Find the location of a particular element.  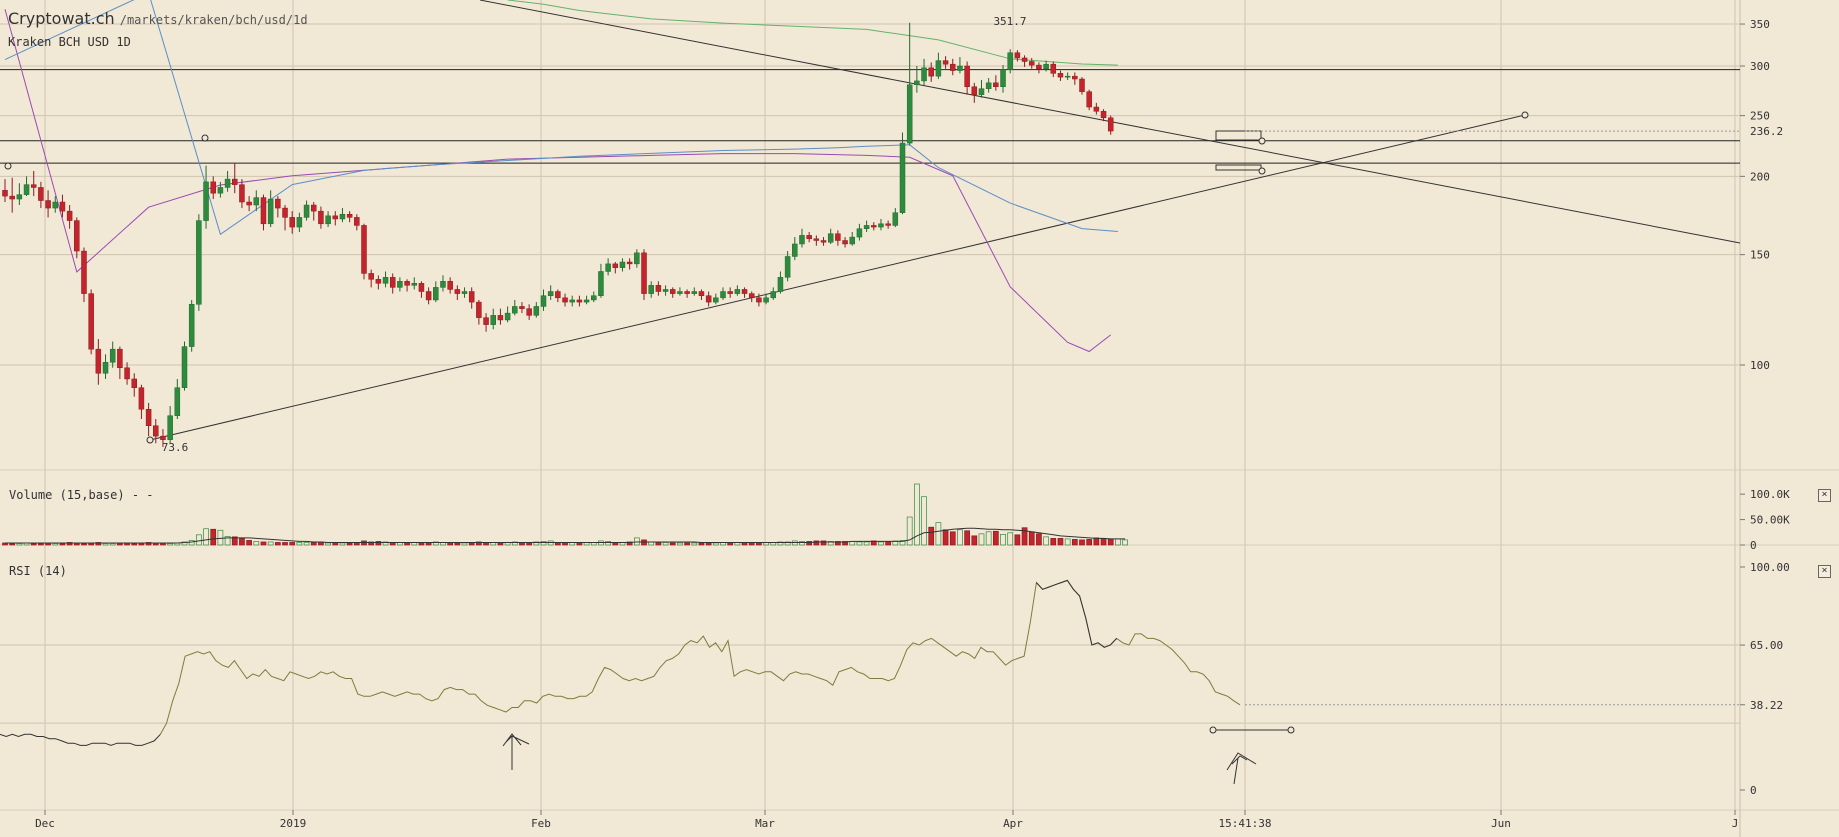

brand-title: Cryptowat.ch /markets/kraken/bch/usd/1d is located at coordinates (158, 18).